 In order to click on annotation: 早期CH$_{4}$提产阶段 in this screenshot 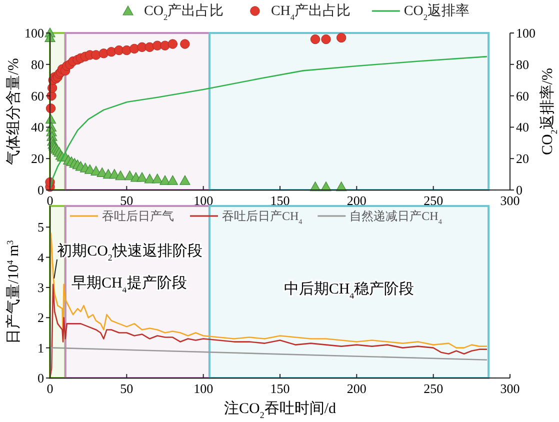, I will do `click(129, 284)`.